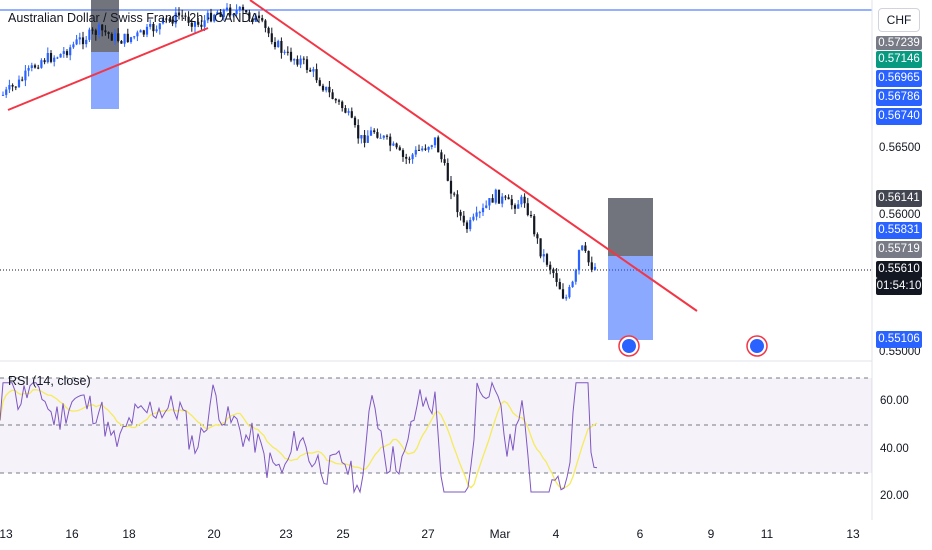 This screenshot has height=550, width=932. What do you see at coordinates (899, 339) in the screenshot?
I see `take-profit-tag: 0.55106` at bounding box center [899, 339].